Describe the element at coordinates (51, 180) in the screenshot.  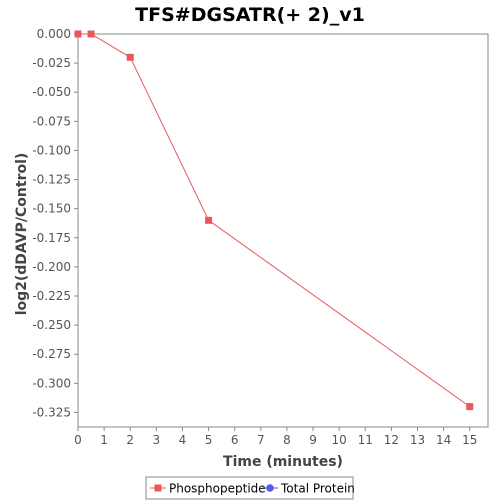
I see `y-tick-label: -0.125` at that location.